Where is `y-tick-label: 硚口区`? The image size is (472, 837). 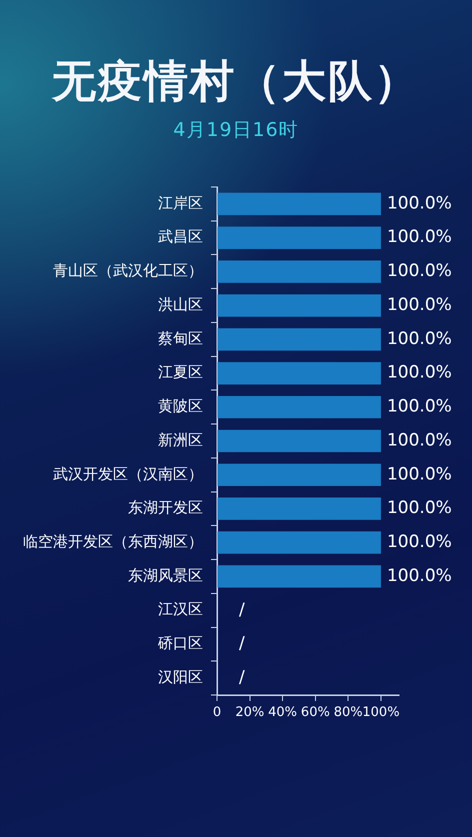
y-tick-label: 硚口区 is located at coordinates (180, 643).